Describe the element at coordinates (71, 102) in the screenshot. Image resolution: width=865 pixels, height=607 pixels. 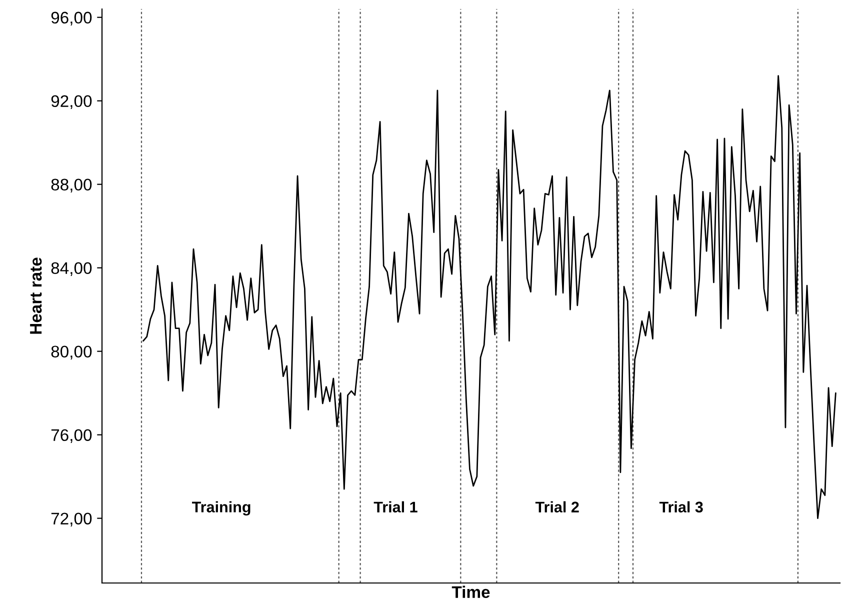
I see `y-tick-label: 92,00` at that location.